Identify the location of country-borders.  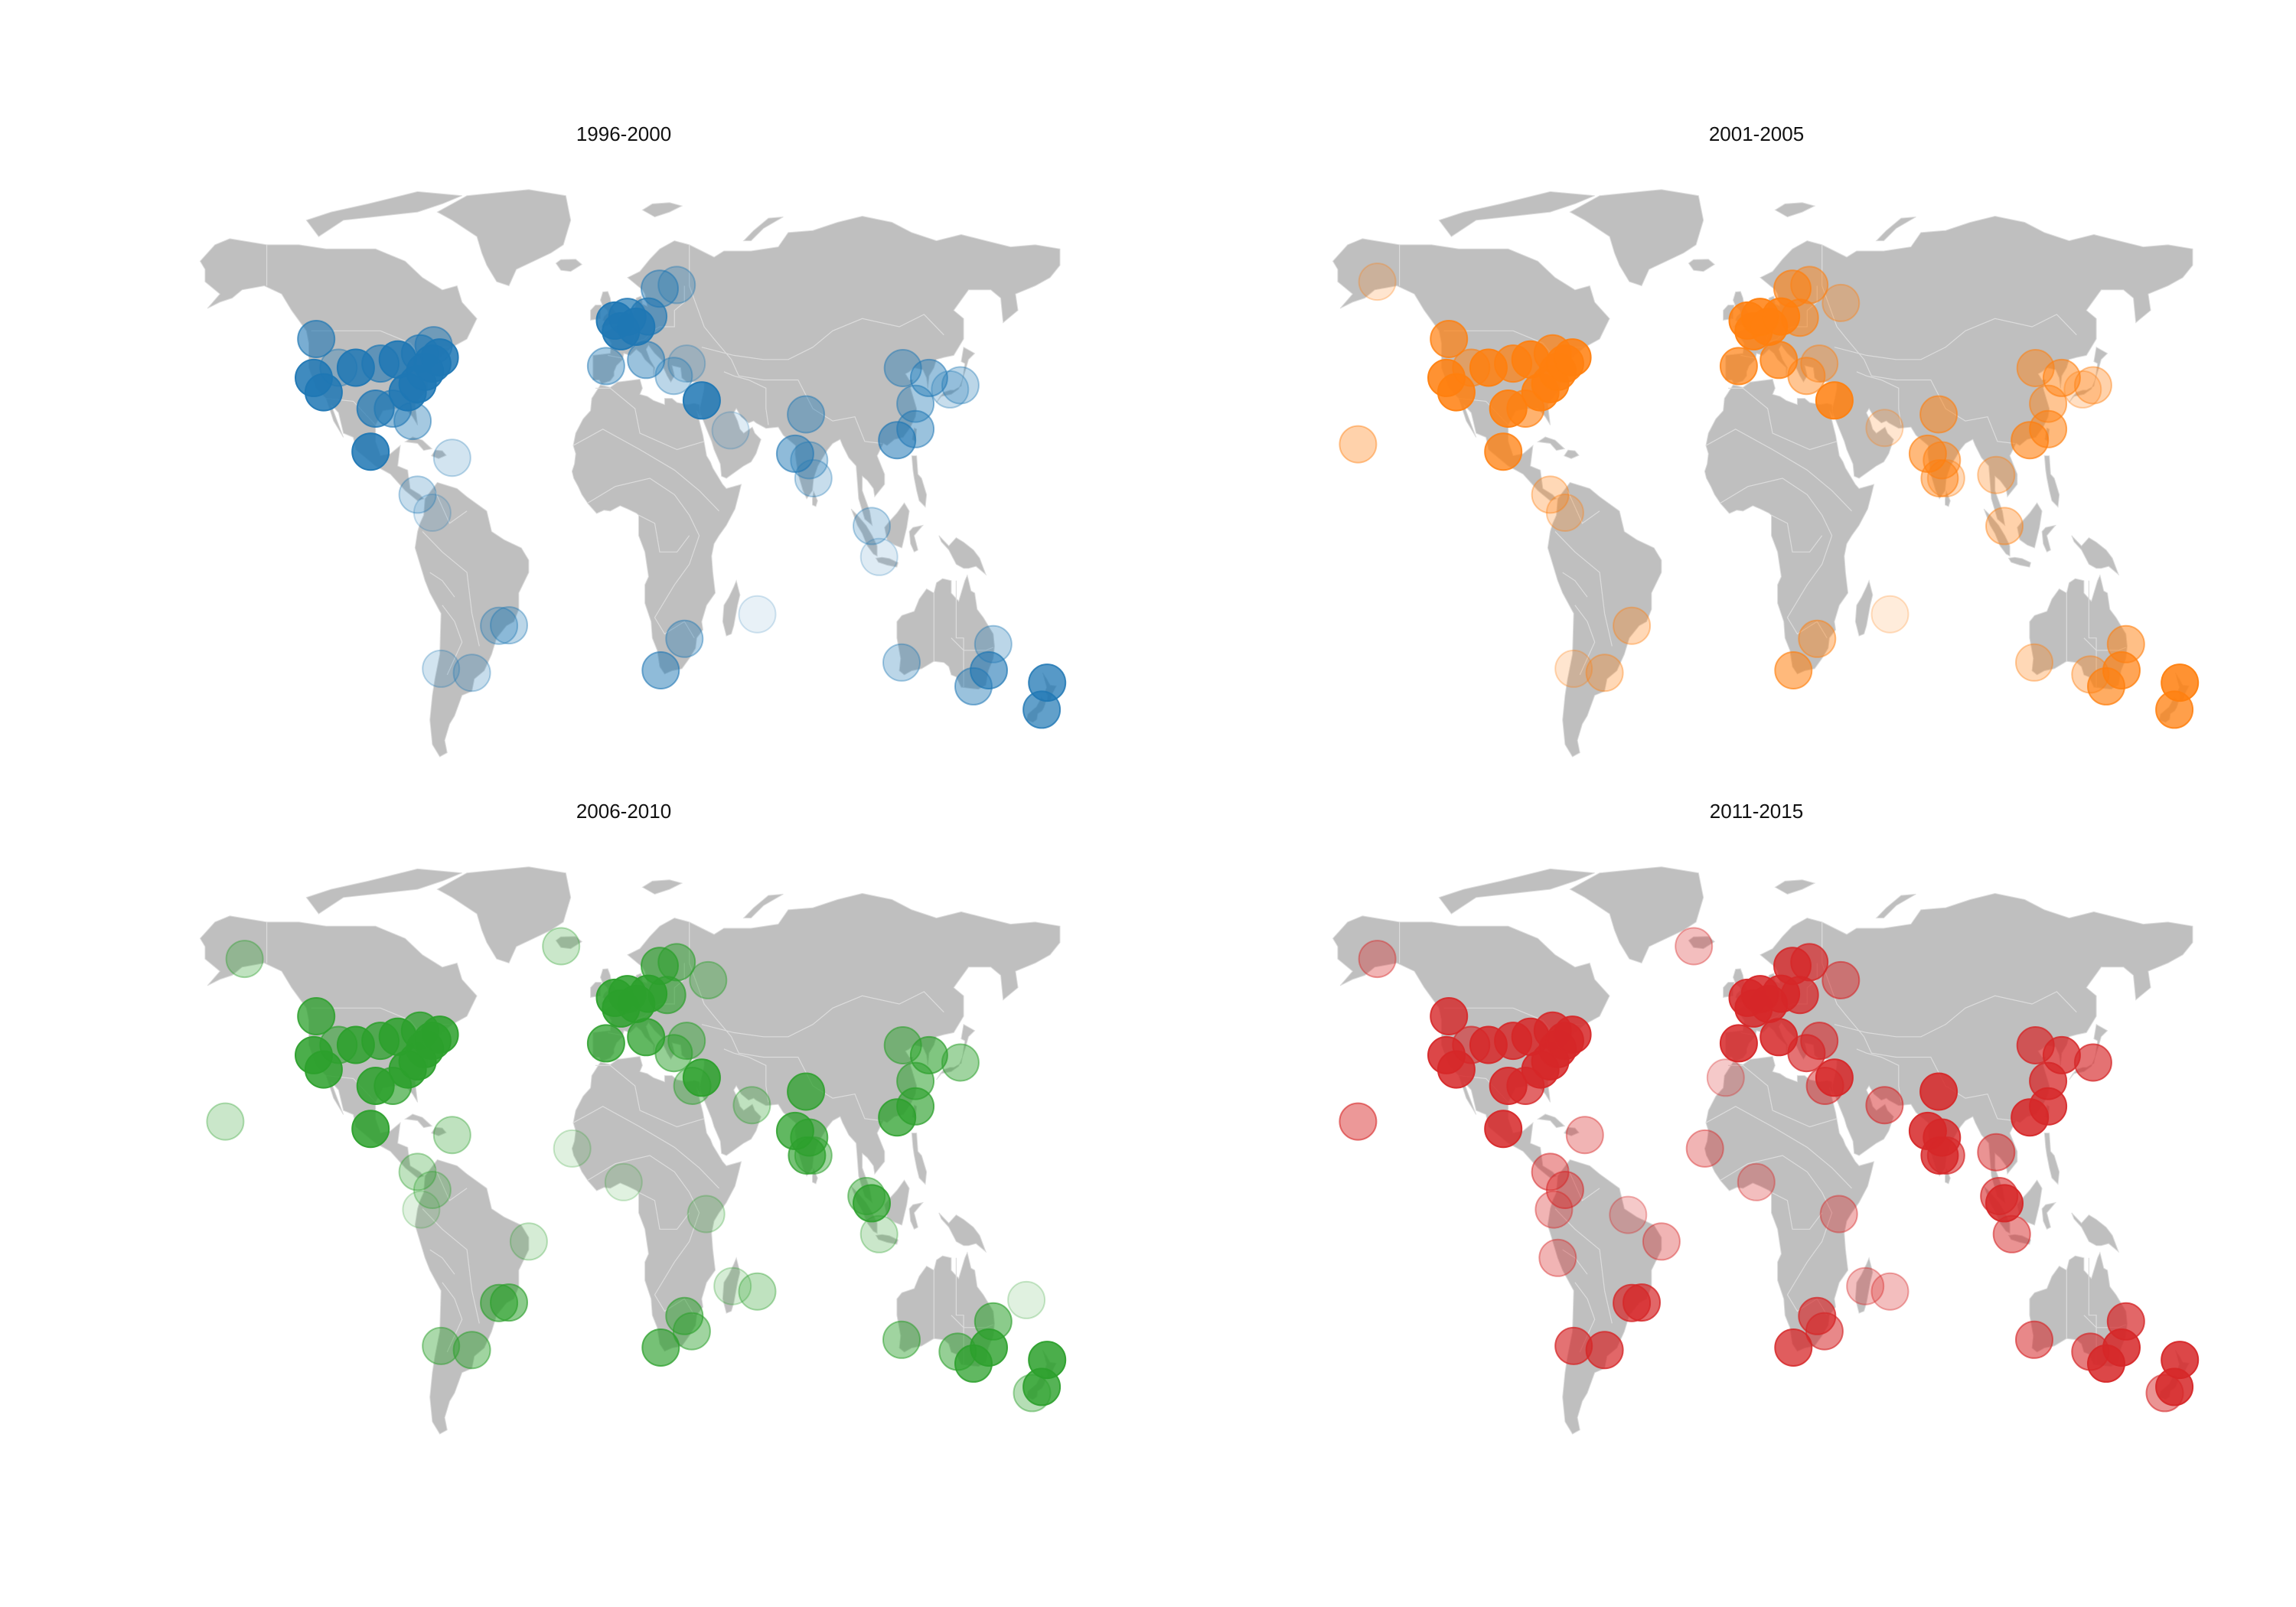
(630, 1142).